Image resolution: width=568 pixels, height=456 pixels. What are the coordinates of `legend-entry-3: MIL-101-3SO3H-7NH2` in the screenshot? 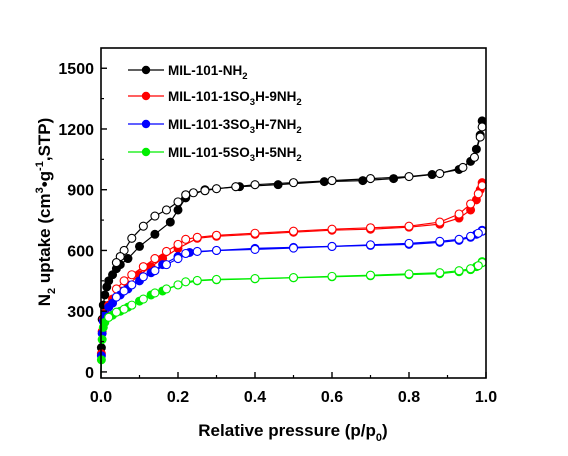 It's located at (215, 126).